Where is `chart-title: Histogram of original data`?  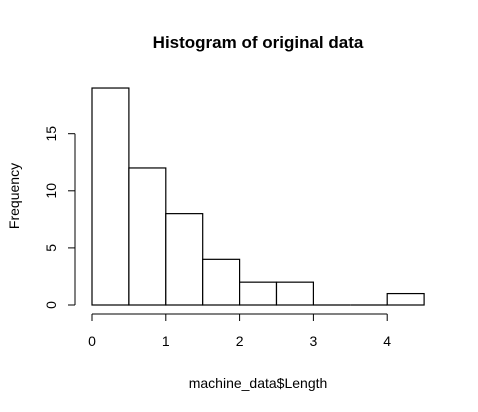
chart-title: Histogram of original data is located at coordinates (258, 42).